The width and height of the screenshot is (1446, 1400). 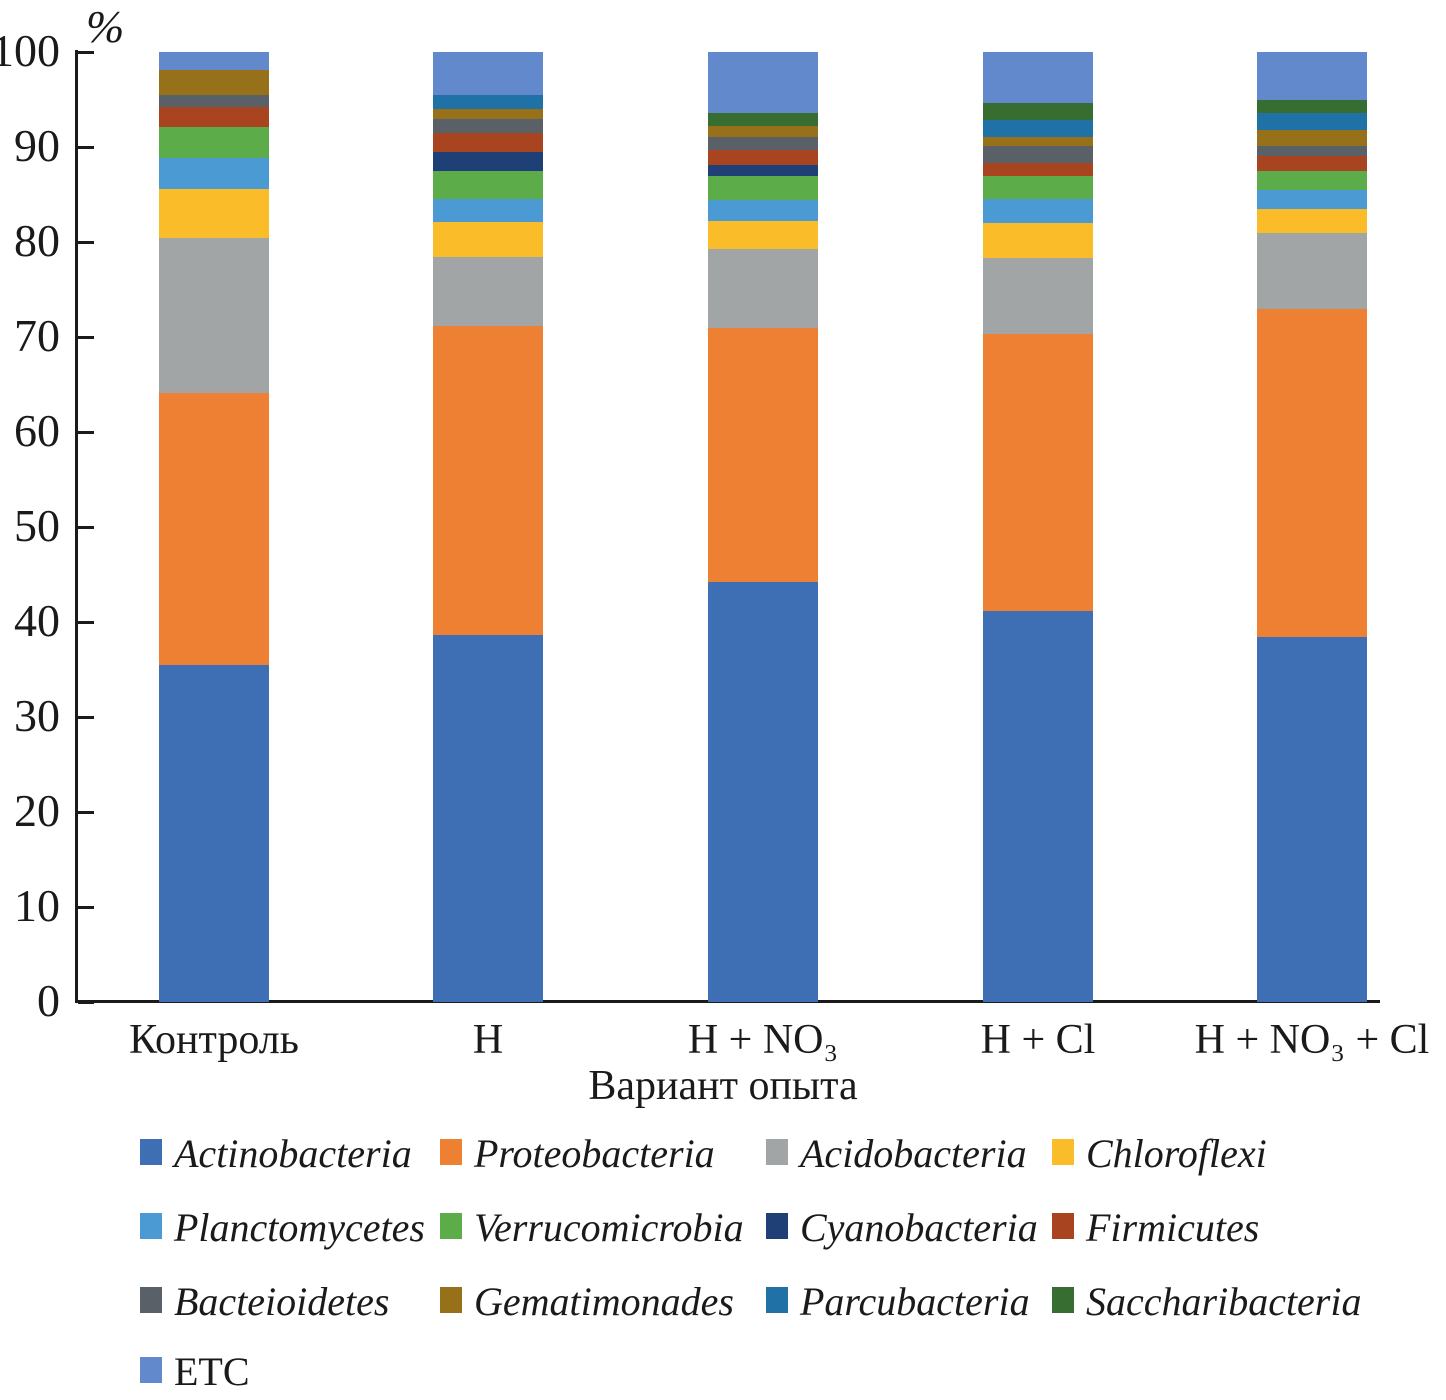 I want to click on x-axis-title: Вариант опыта, so click(x=723, y=1086).